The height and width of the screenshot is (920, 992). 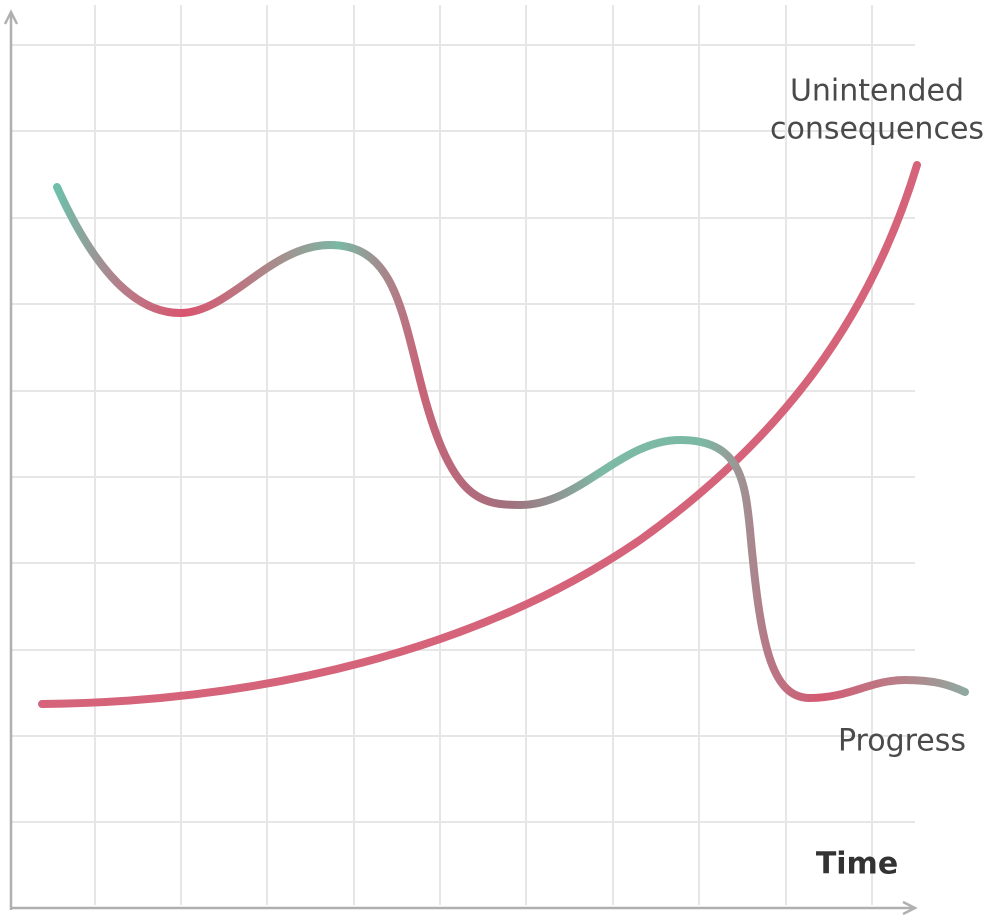 I want to click on label: Unintended, so click(x=877, y=91).